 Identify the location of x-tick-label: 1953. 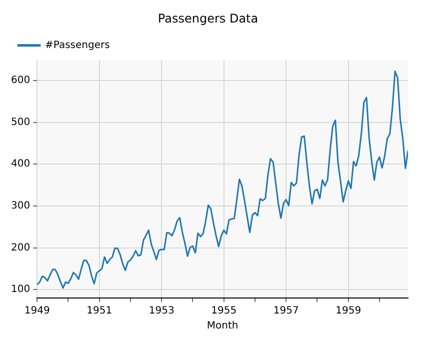
(161, 311).